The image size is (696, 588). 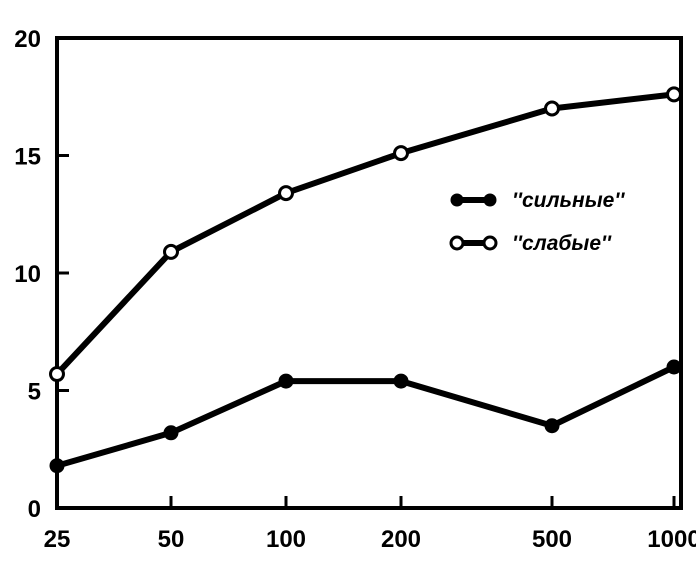 What do you see at coordinates (671, 539) in the screenshot?
I see `x-tick-label: 1000` at bounding box center [671, 539].